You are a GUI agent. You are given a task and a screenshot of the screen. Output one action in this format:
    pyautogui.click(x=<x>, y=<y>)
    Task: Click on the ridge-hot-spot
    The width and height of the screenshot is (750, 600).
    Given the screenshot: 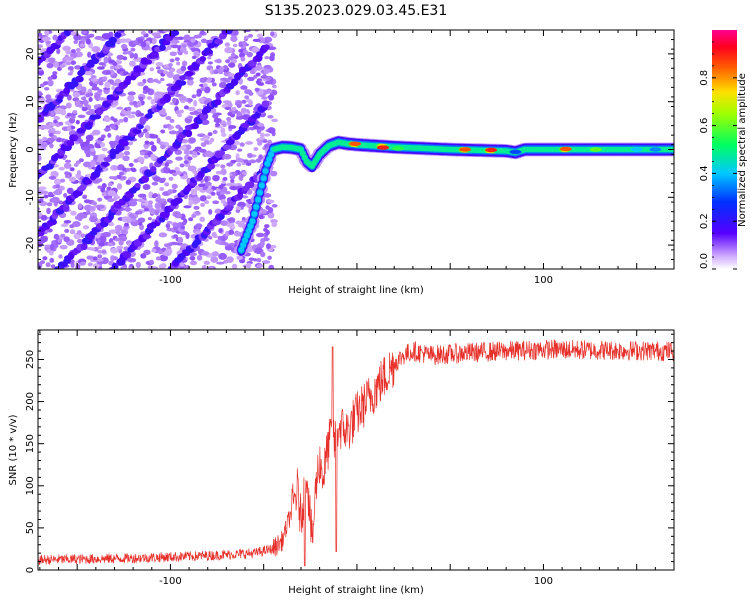 What is the action you would take?
    pyautogui.click(x=398, y=148)
    